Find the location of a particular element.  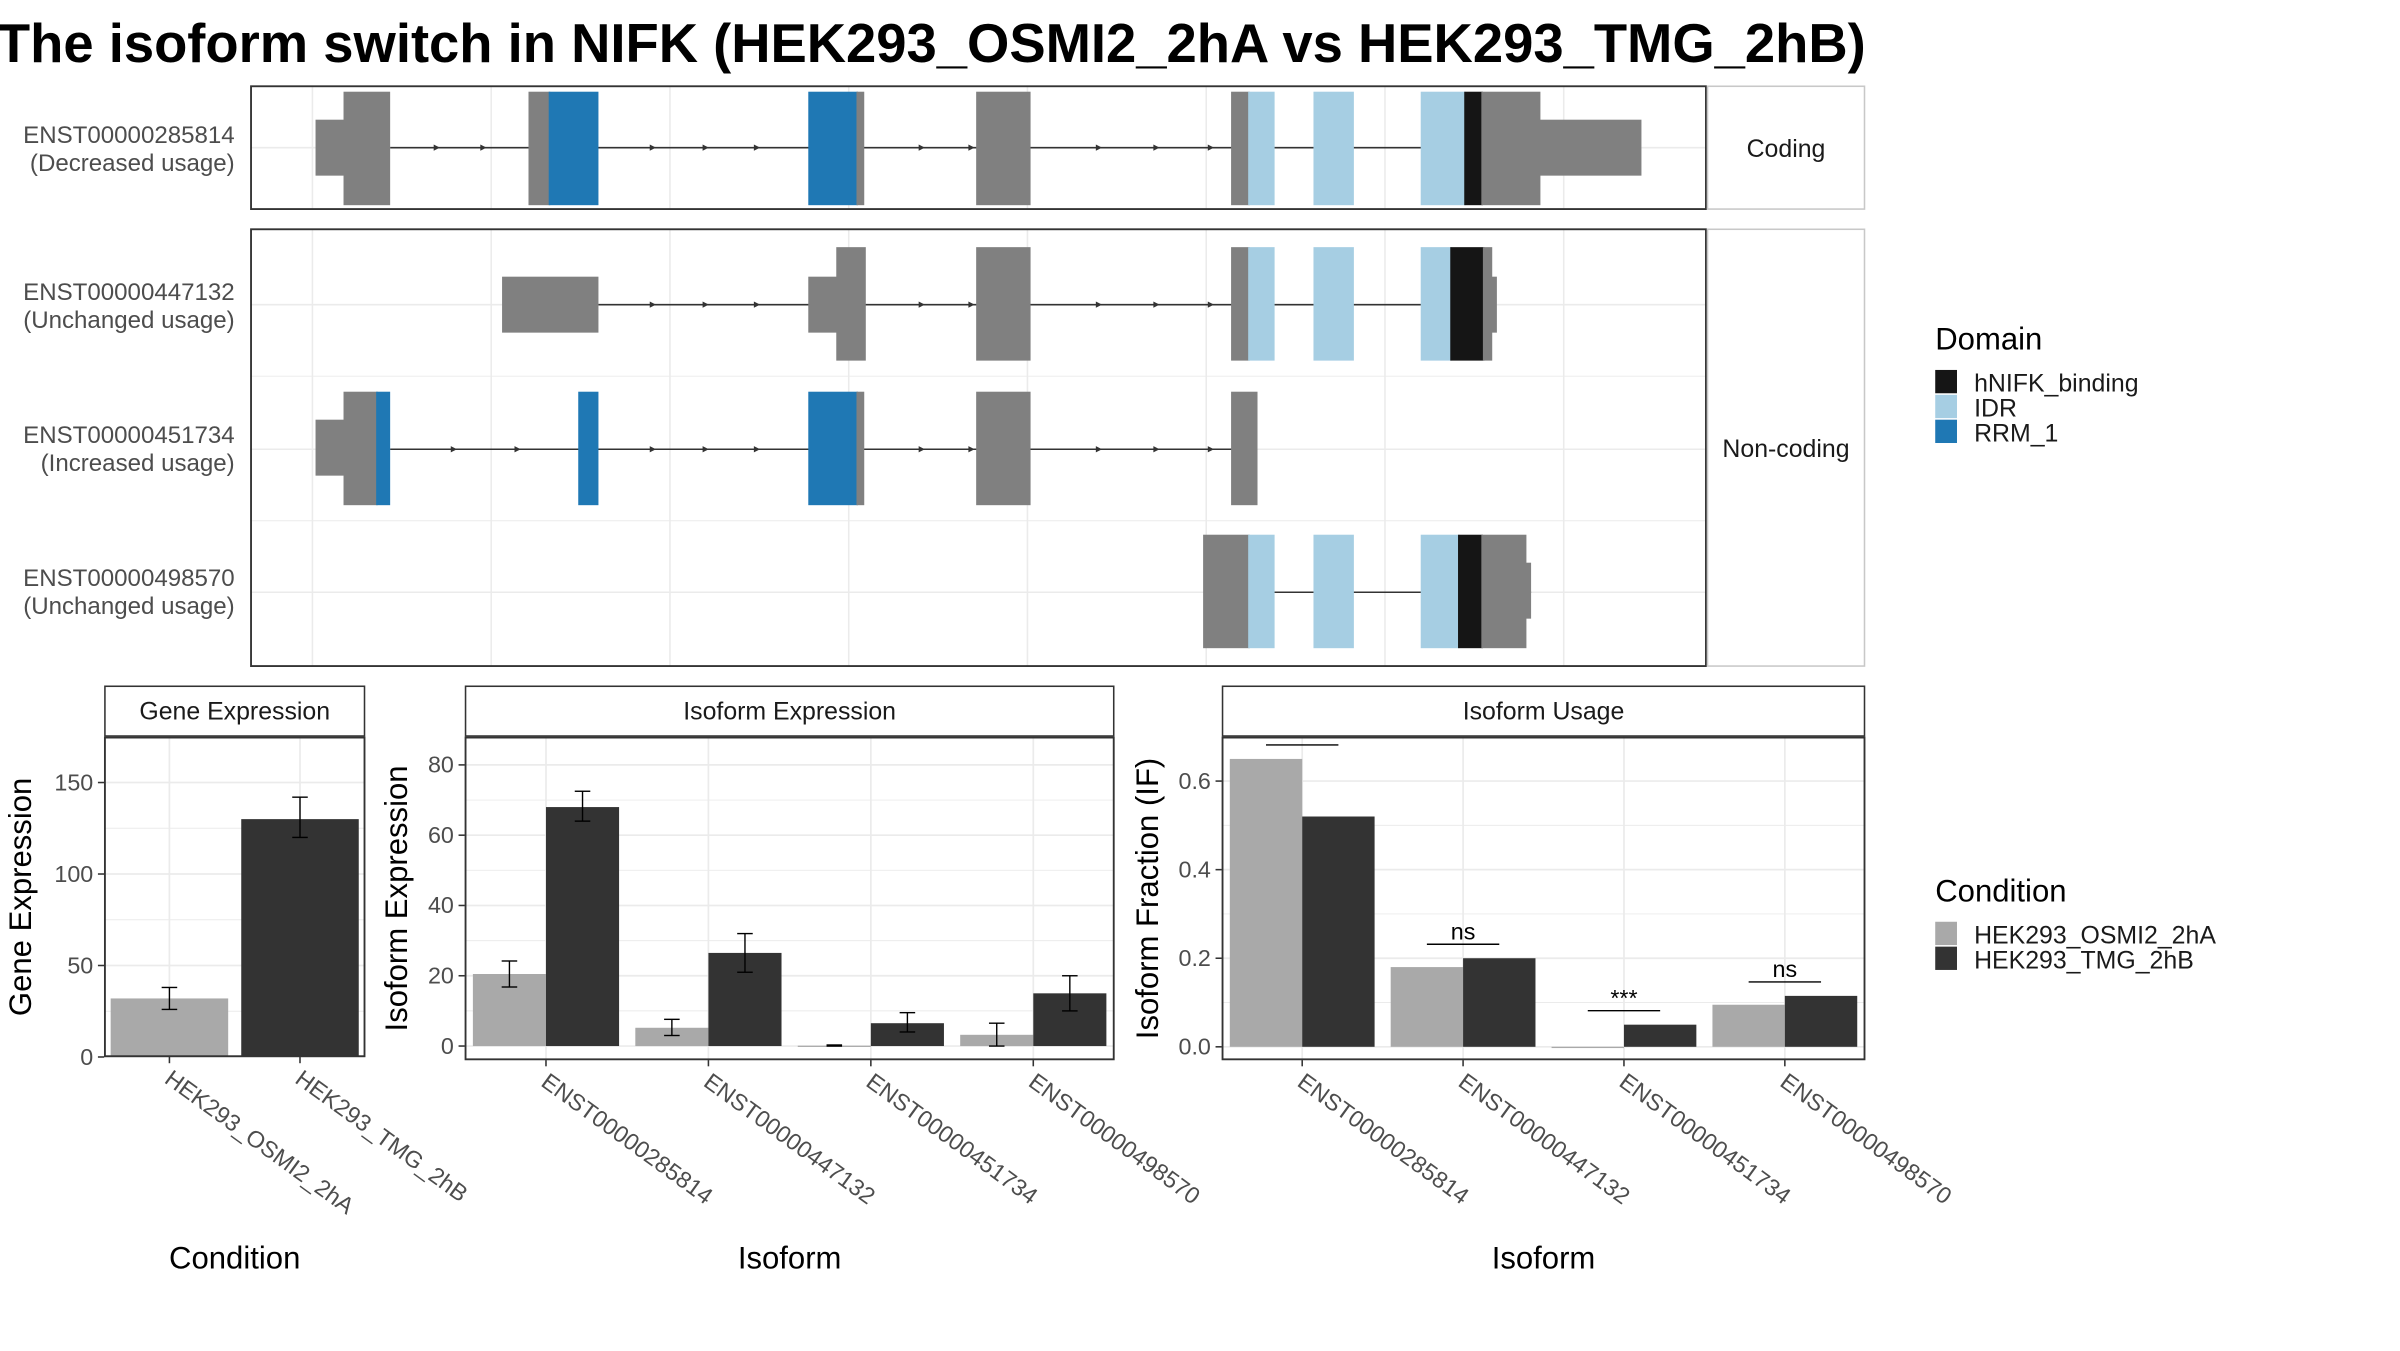

y-tick-label: 50 is located at coordinates (80, 965).